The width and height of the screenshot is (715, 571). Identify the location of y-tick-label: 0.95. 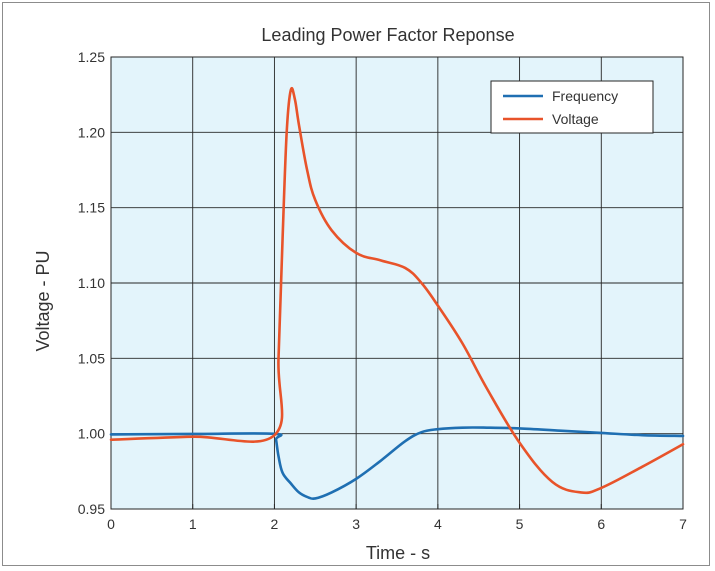
(91, 509).